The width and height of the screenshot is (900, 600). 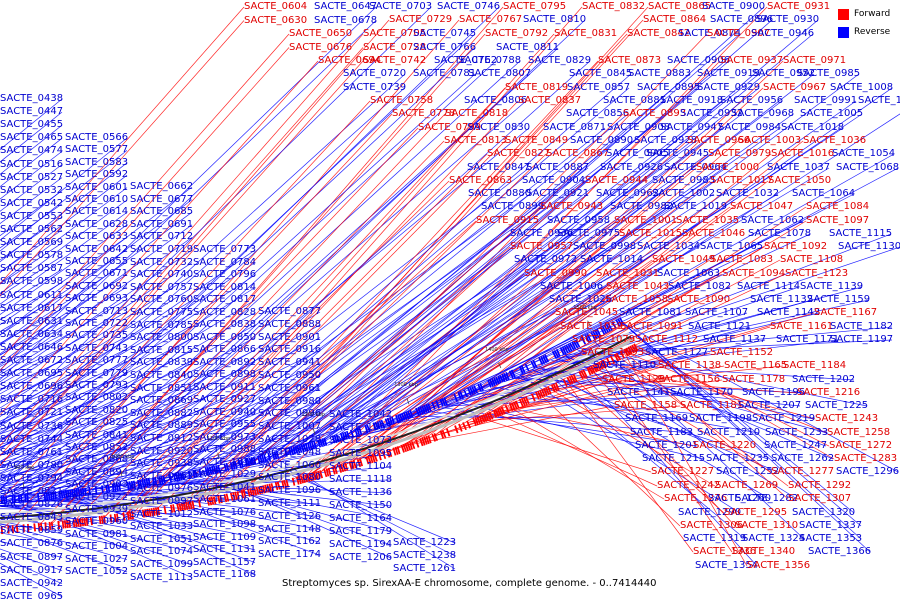 I want to click on gene-label: SACTE_0695, so click(x=32, y=374).